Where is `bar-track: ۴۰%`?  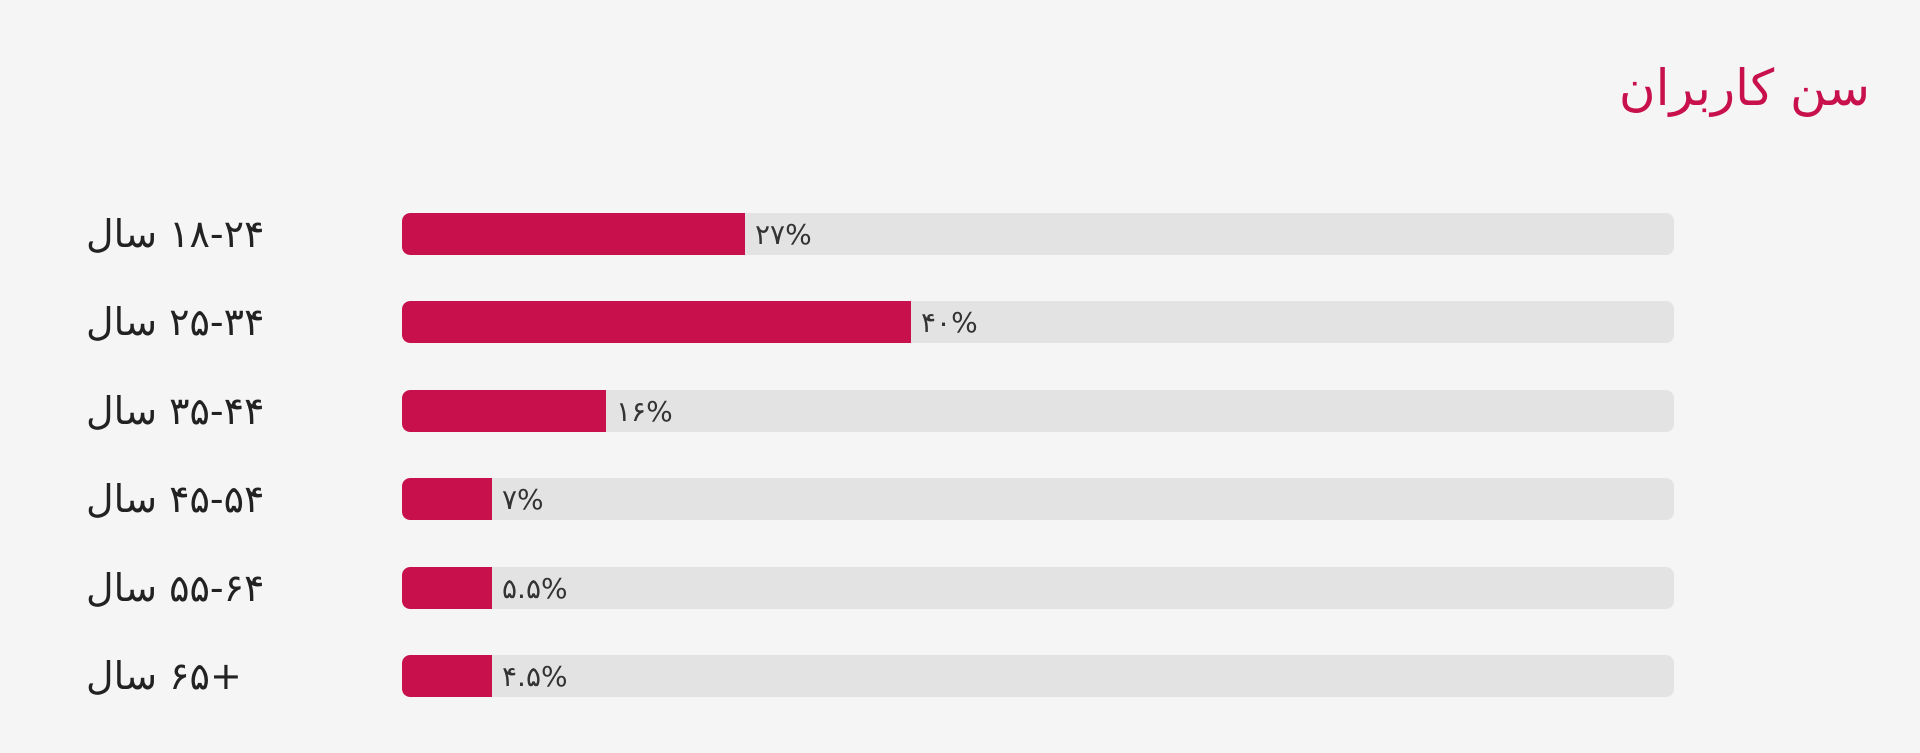
bar-track: ۴۰% is located at coordinates (1038, 322).